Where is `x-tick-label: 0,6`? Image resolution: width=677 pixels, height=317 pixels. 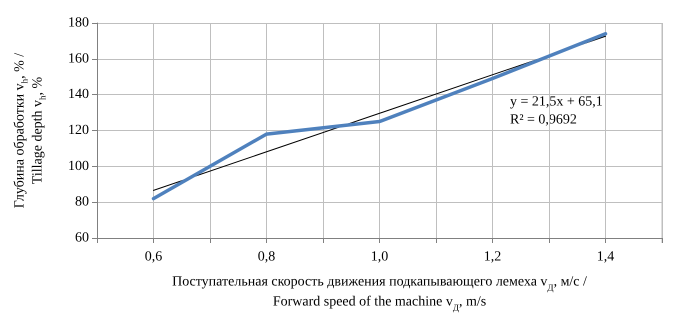
x-tick-label: 0,6 is located at coordinates (153, 257).